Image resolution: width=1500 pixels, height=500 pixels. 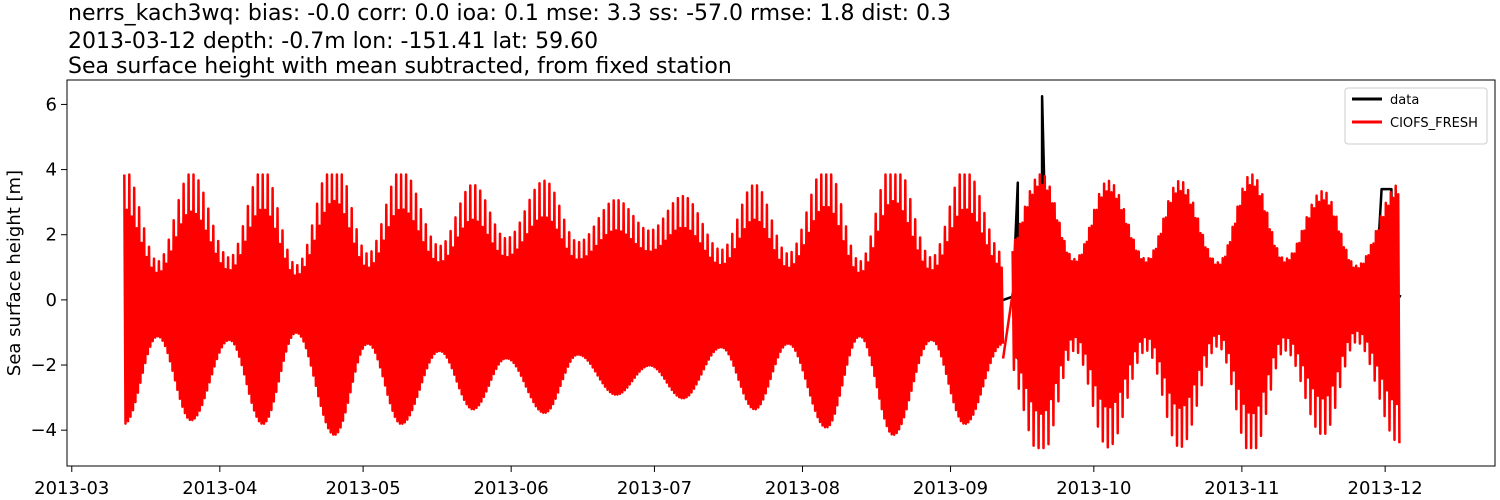 What do you see at coordinates (654, 488) in the screenshot?
I see `x-tick-label: 2013-07` at bounding box center [654, 488].